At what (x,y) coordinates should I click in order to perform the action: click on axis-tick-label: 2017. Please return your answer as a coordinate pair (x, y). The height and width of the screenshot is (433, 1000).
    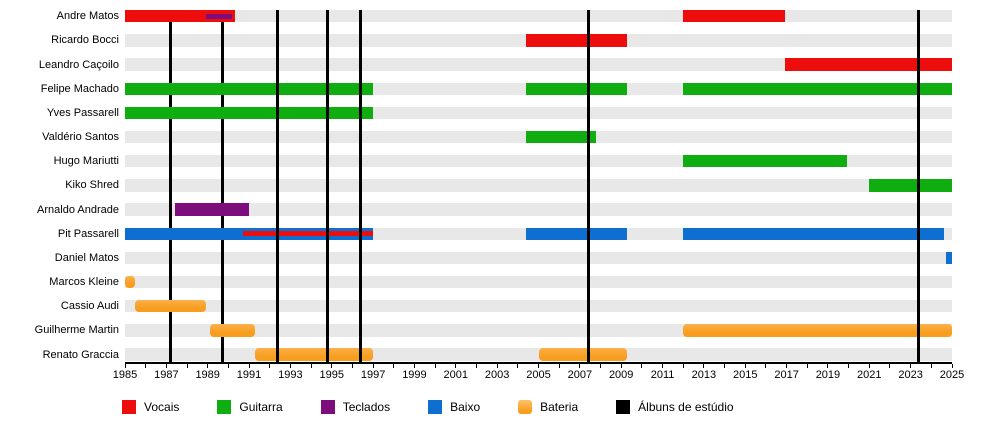
    Looking at the image, I should click on (786, 375).